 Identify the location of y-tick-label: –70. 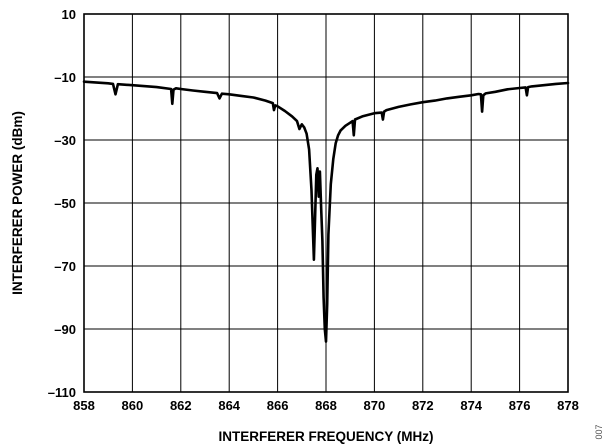
(65, 266).